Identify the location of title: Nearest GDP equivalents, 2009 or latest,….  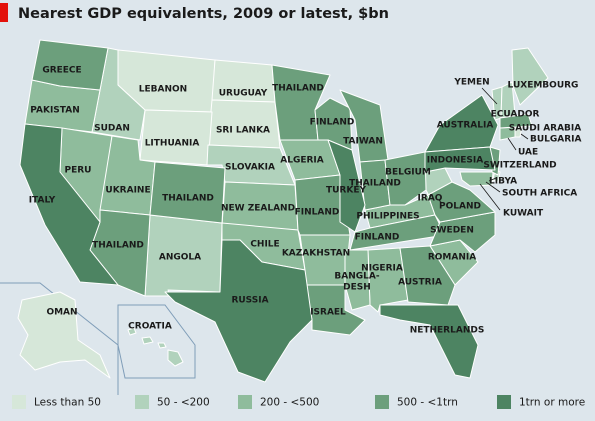
(203, 14).